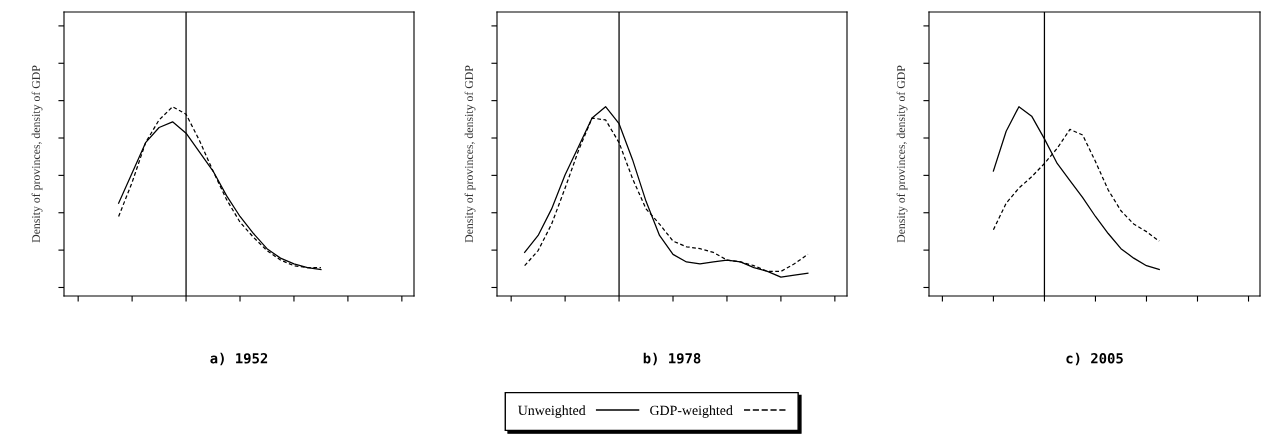  What do you see at coordinates (1094, 359) in the screenshot?
I see `text: c) 2005` at bounding box center [1094, 359].